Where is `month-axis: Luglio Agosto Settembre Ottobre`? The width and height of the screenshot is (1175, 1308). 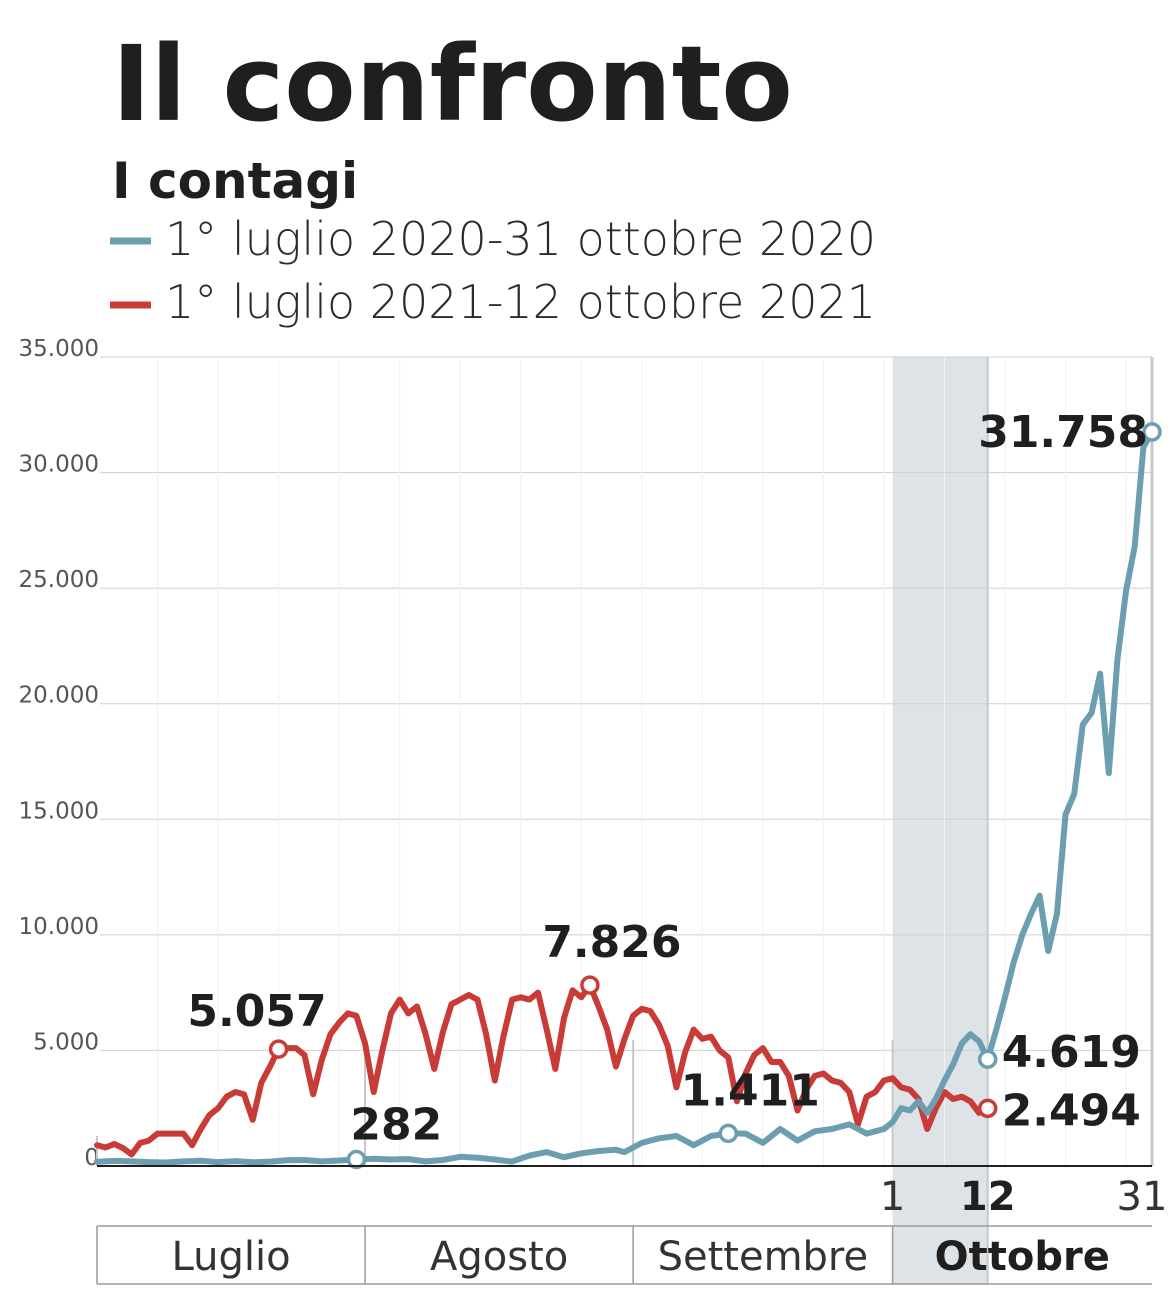 month-axis: Luglio Agosto Settembre Ottobre is located at coordinates (624, 1255).